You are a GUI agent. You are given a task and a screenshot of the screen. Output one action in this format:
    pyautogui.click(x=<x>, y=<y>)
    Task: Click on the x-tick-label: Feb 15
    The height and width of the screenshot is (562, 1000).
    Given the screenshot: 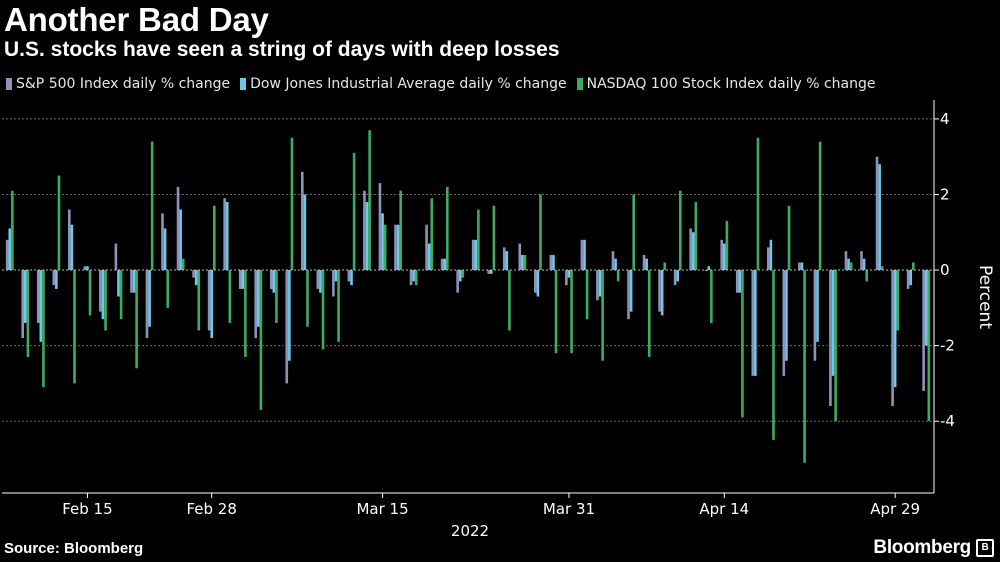 What is the action you would take?
    pyautogui.click(x=87, y=509)
    